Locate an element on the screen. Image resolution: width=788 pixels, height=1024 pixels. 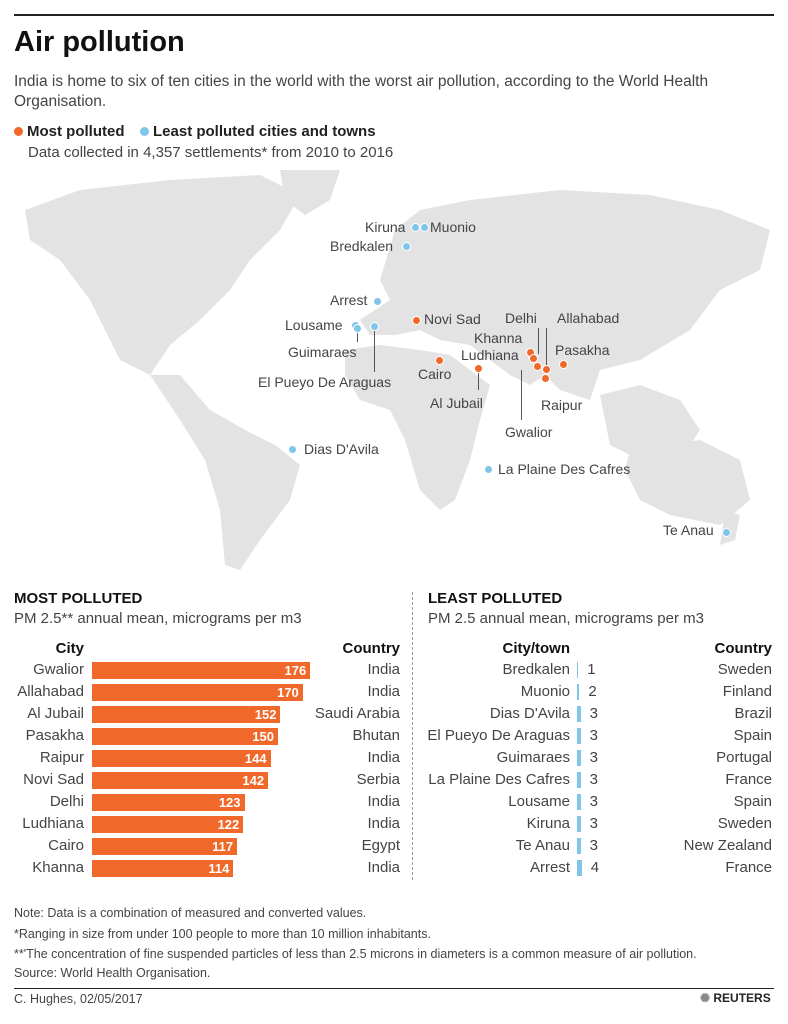
most-col-city: City is located at coordinates (69, 648).